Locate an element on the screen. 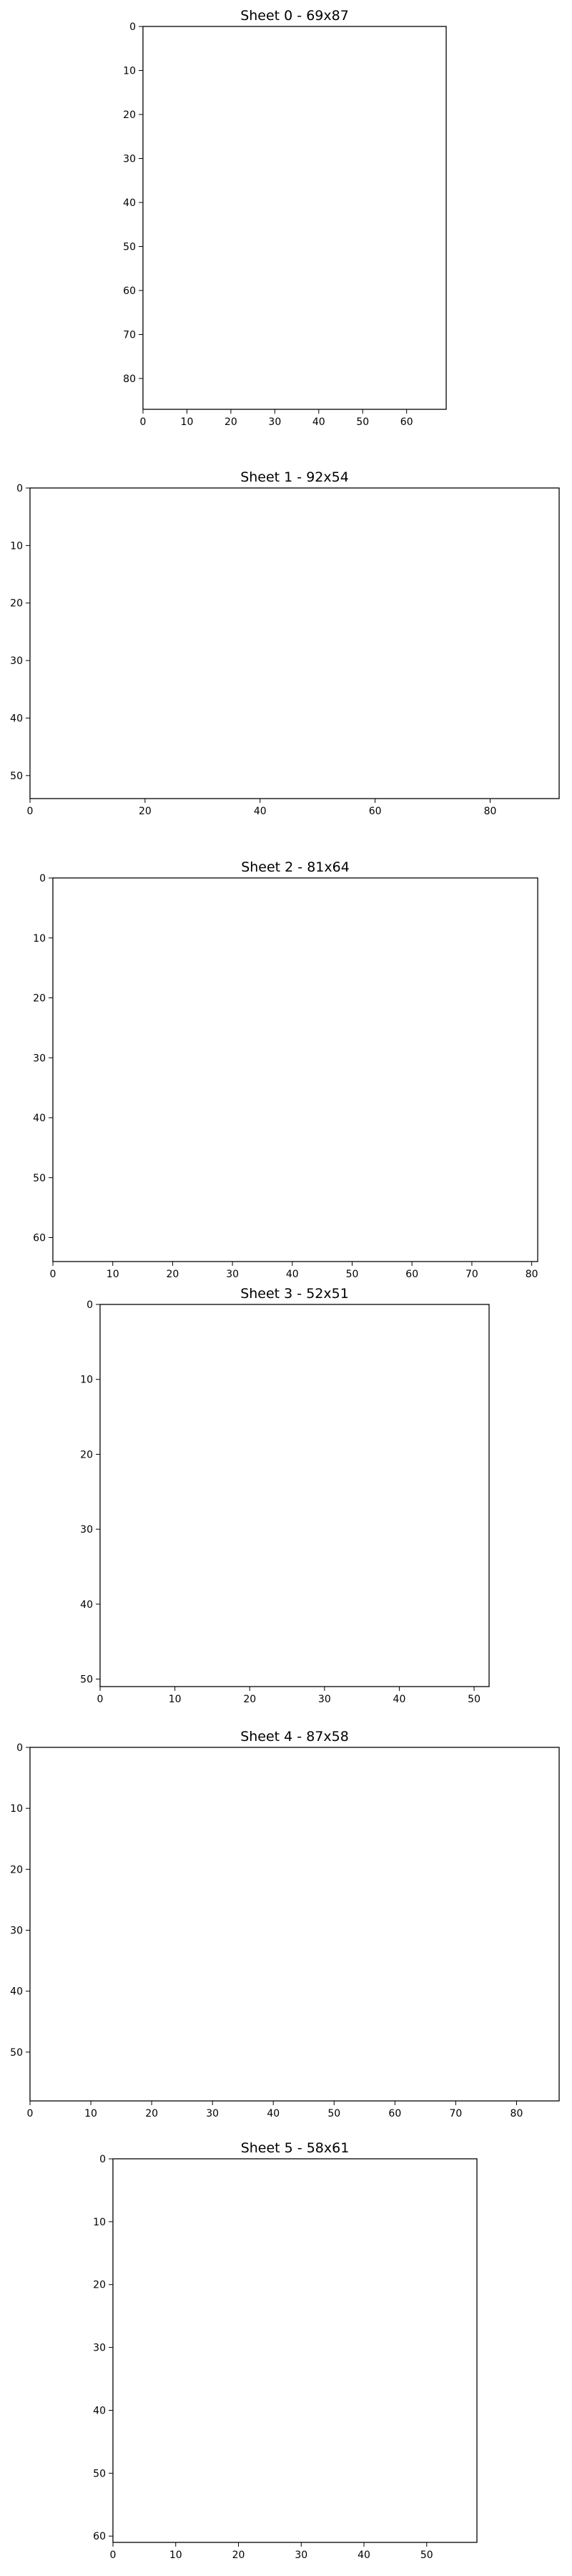 Image resolution: width=572 pixels, height=2576 pixels. sheet-title: Sheet 2 - 81x64 is located at coordinates (295, 867).